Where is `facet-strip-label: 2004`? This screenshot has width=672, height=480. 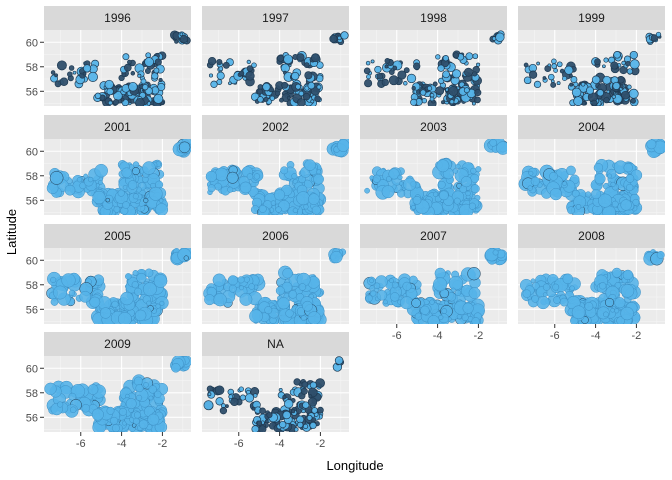 facet-strip-label: 2004 is located at coordinates (591, 127).